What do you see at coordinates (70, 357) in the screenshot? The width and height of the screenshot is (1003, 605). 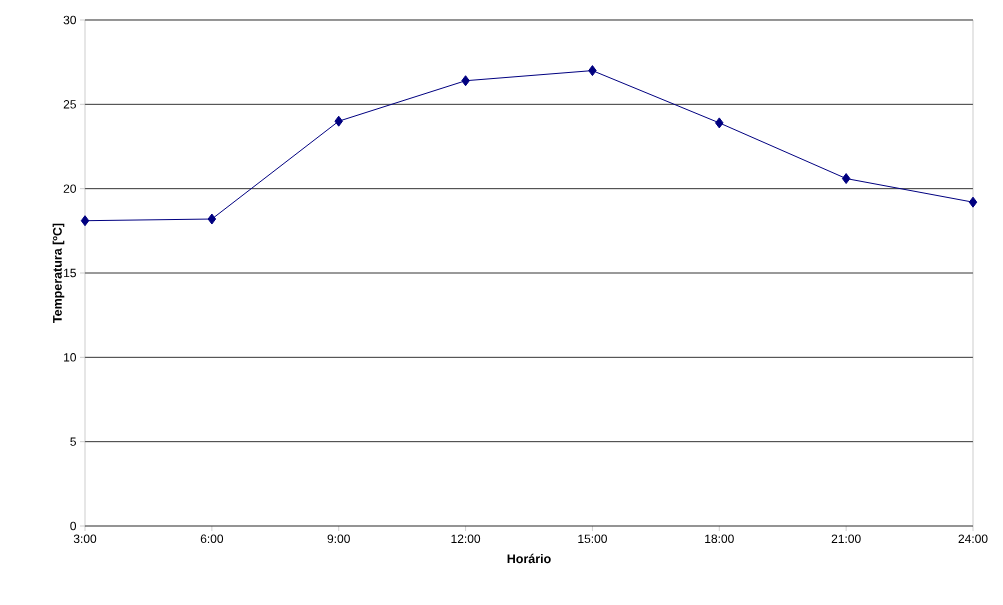 I see `y-tick-label: 10` at bounding box center [70, 357].